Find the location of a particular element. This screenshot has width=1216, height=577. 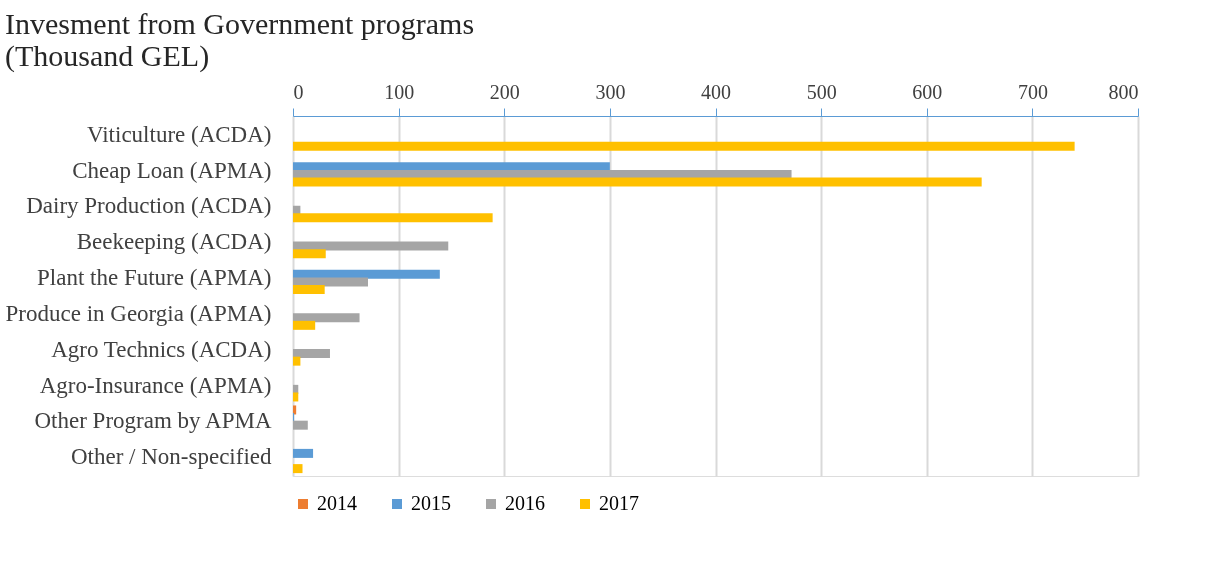

y-tick-label: Agro-Insurance (APMA) is located at coordinates (155, 385).